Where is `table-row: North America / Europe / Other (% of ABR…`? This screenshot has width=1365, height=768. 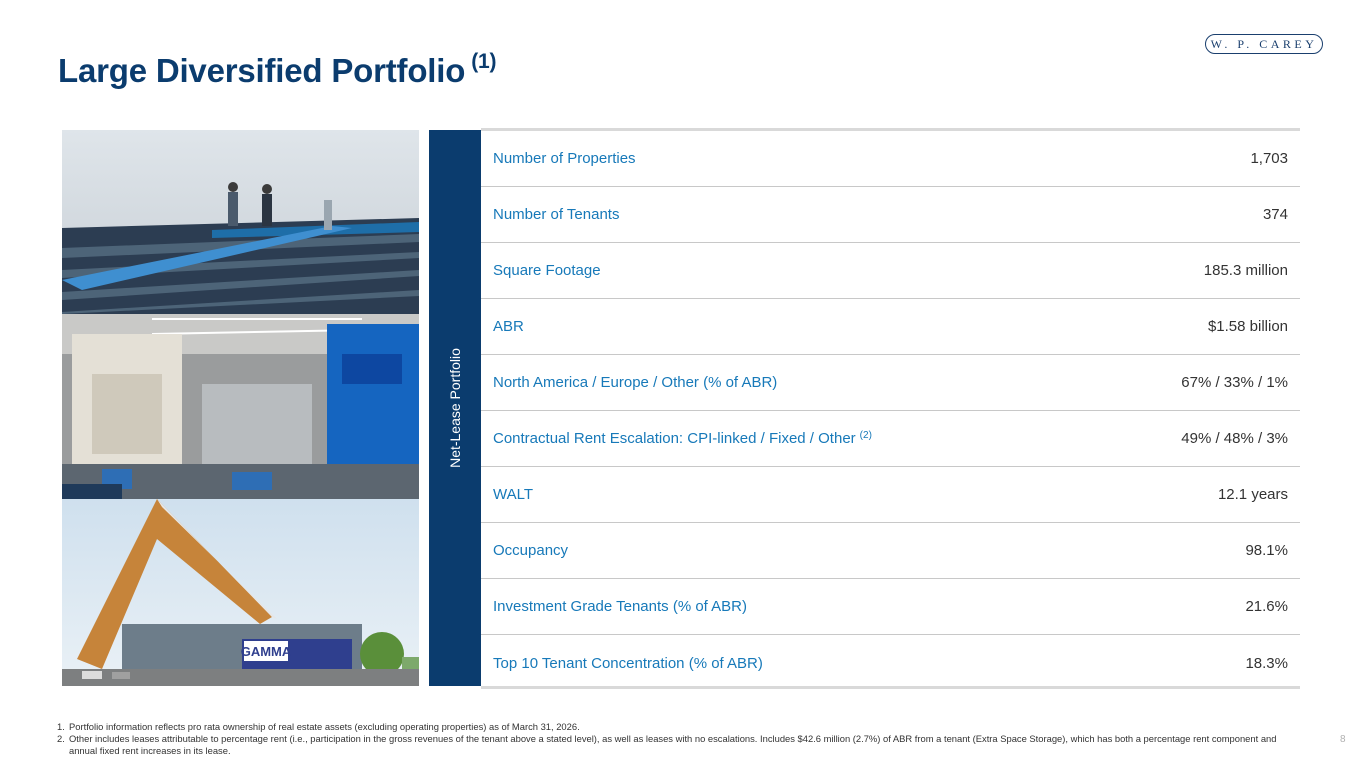 table-row: North America / Europe / Other (% of ABR… is located at coordinates (890, 383).